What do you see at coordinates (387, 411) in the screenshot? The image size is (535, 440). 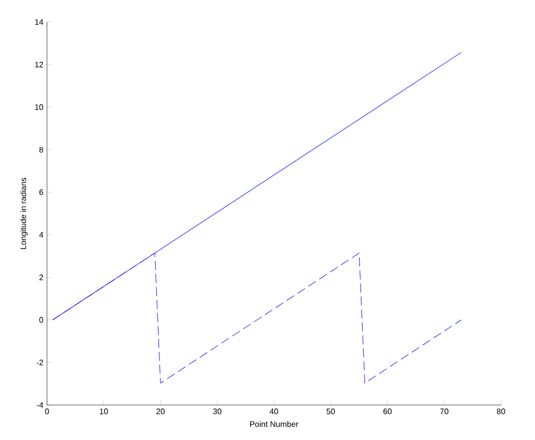 I see `x-tick-label: 60` at bounding box center [387, 411].